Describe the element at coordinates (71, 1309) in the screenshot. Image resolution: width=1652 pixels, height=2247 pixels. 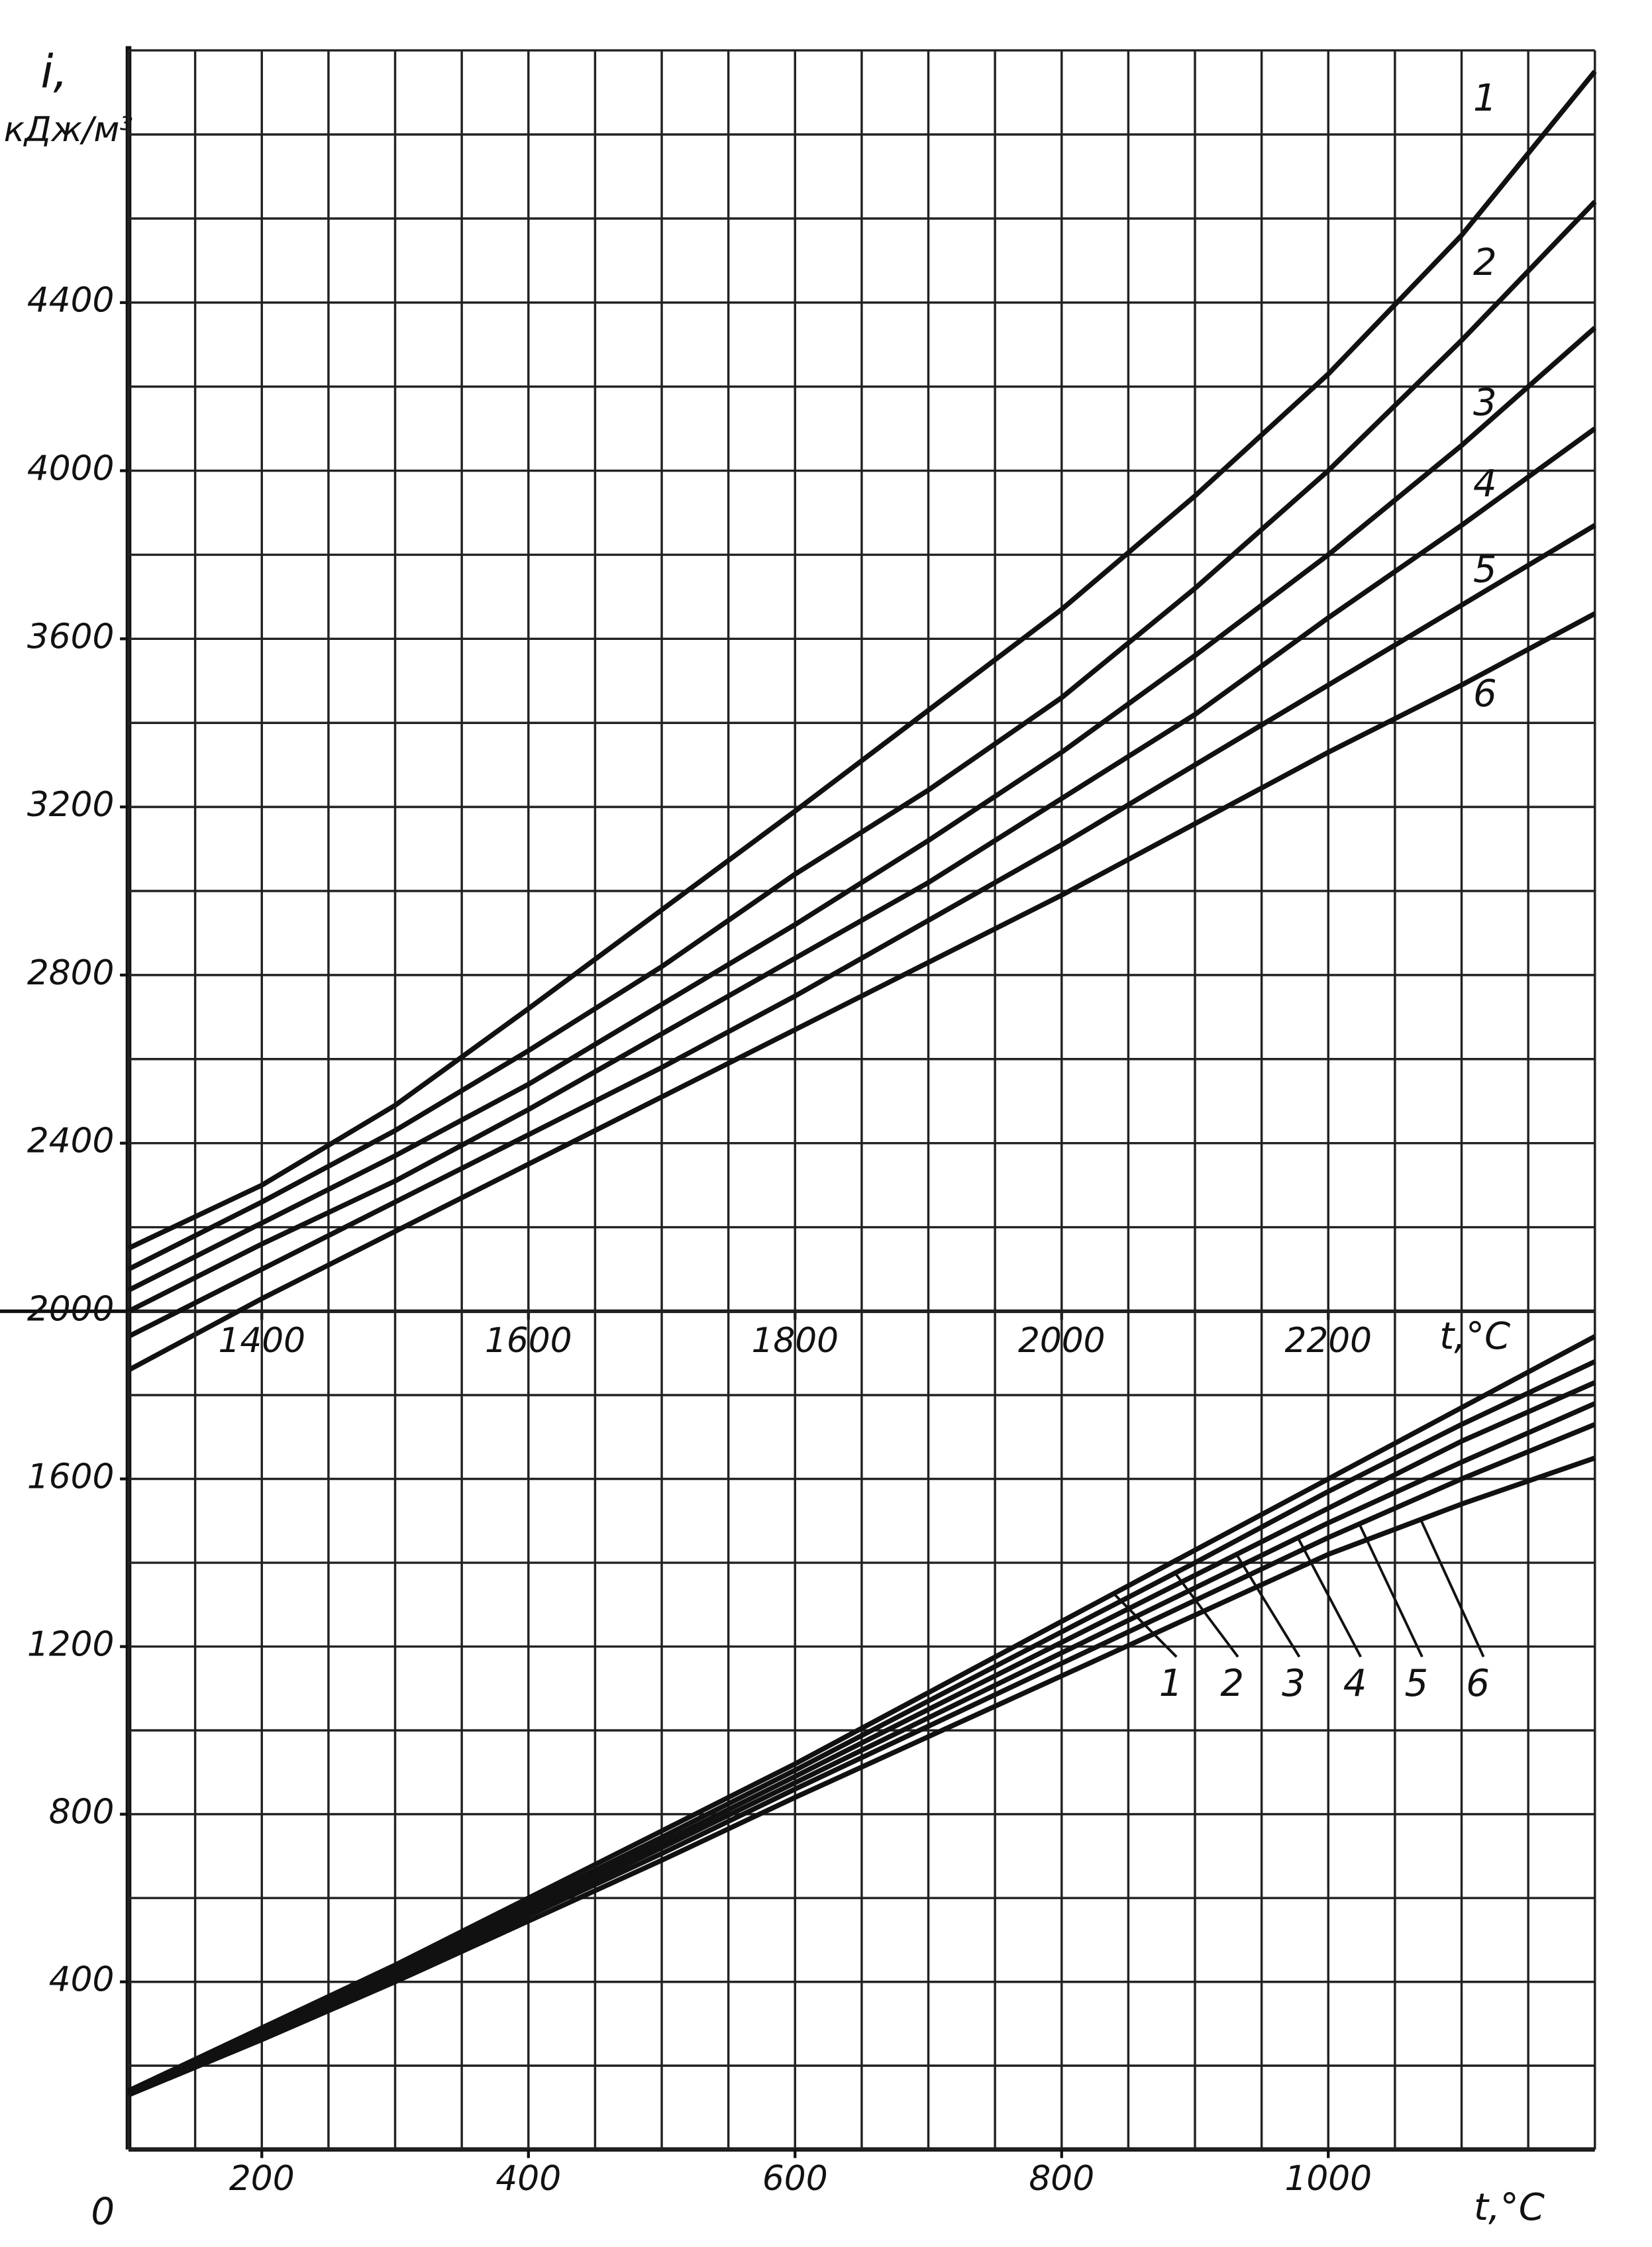
I see `y-tick-label: 2000` at that location.